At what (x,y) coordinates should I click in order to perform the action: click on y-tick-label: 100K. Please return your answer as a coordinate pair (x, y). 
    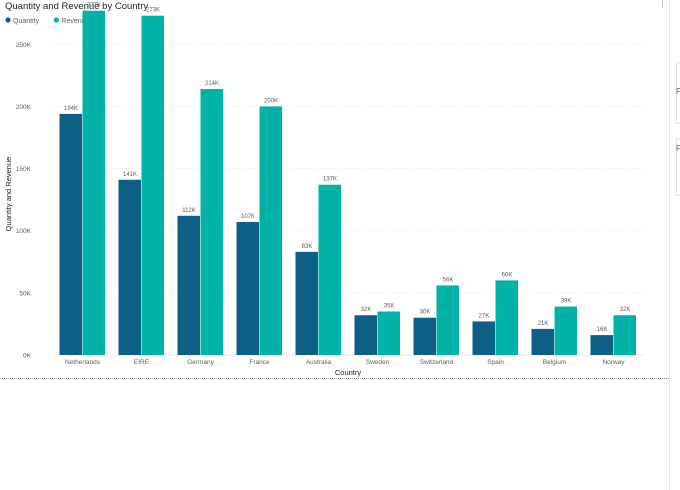
    Looking at the image, I should click on (24, 231).